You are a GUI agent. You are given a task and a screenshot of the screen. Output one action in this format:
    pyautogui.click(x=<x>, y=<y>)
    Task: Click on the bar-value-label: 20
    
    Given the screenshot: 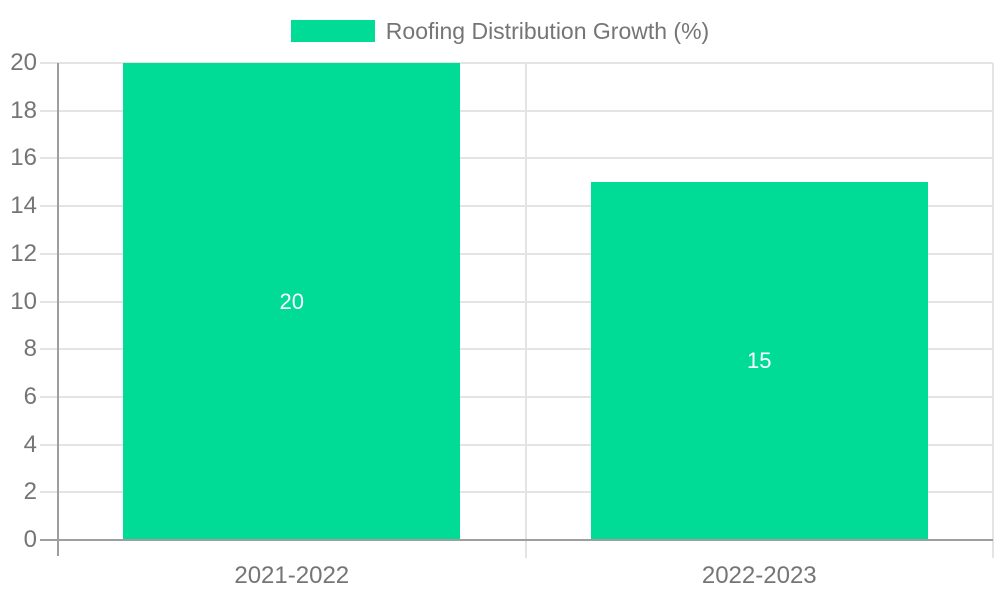 What is the action you would take?
    pyautogui.click(x=291, y=301)
    